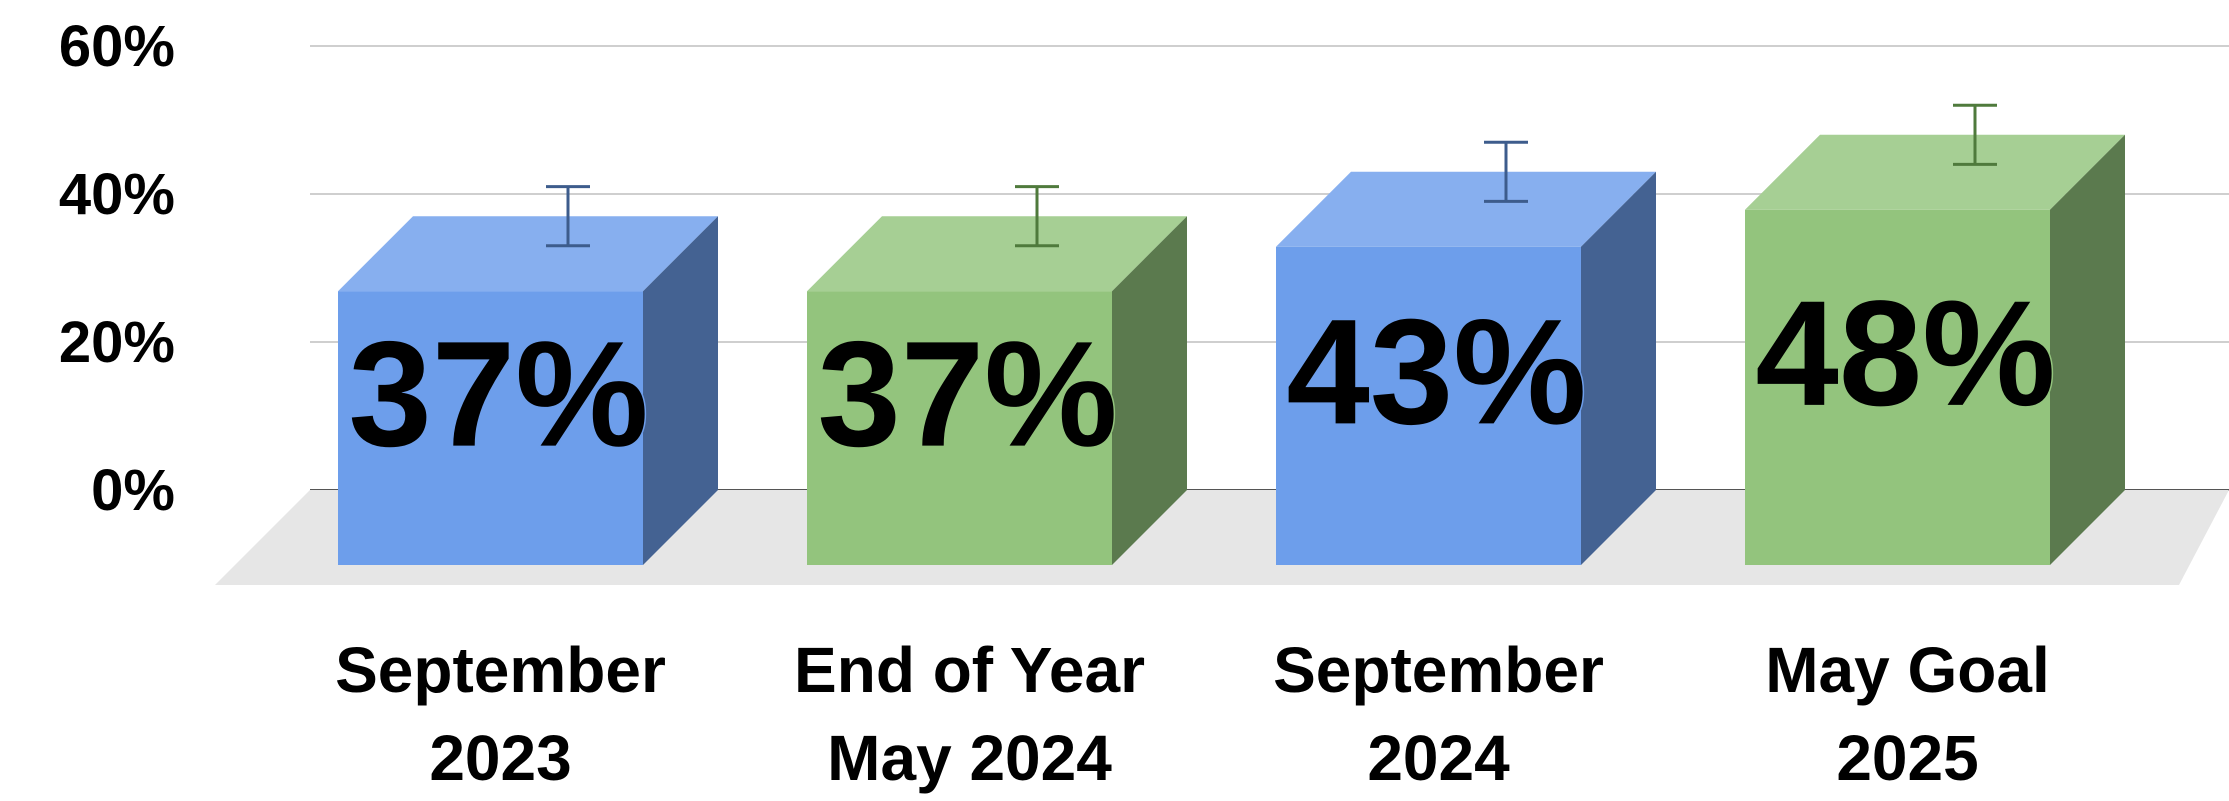  Describe the element at coordinates (1436, 371) in the screenshot. I see `data-label: 43%` at that location.